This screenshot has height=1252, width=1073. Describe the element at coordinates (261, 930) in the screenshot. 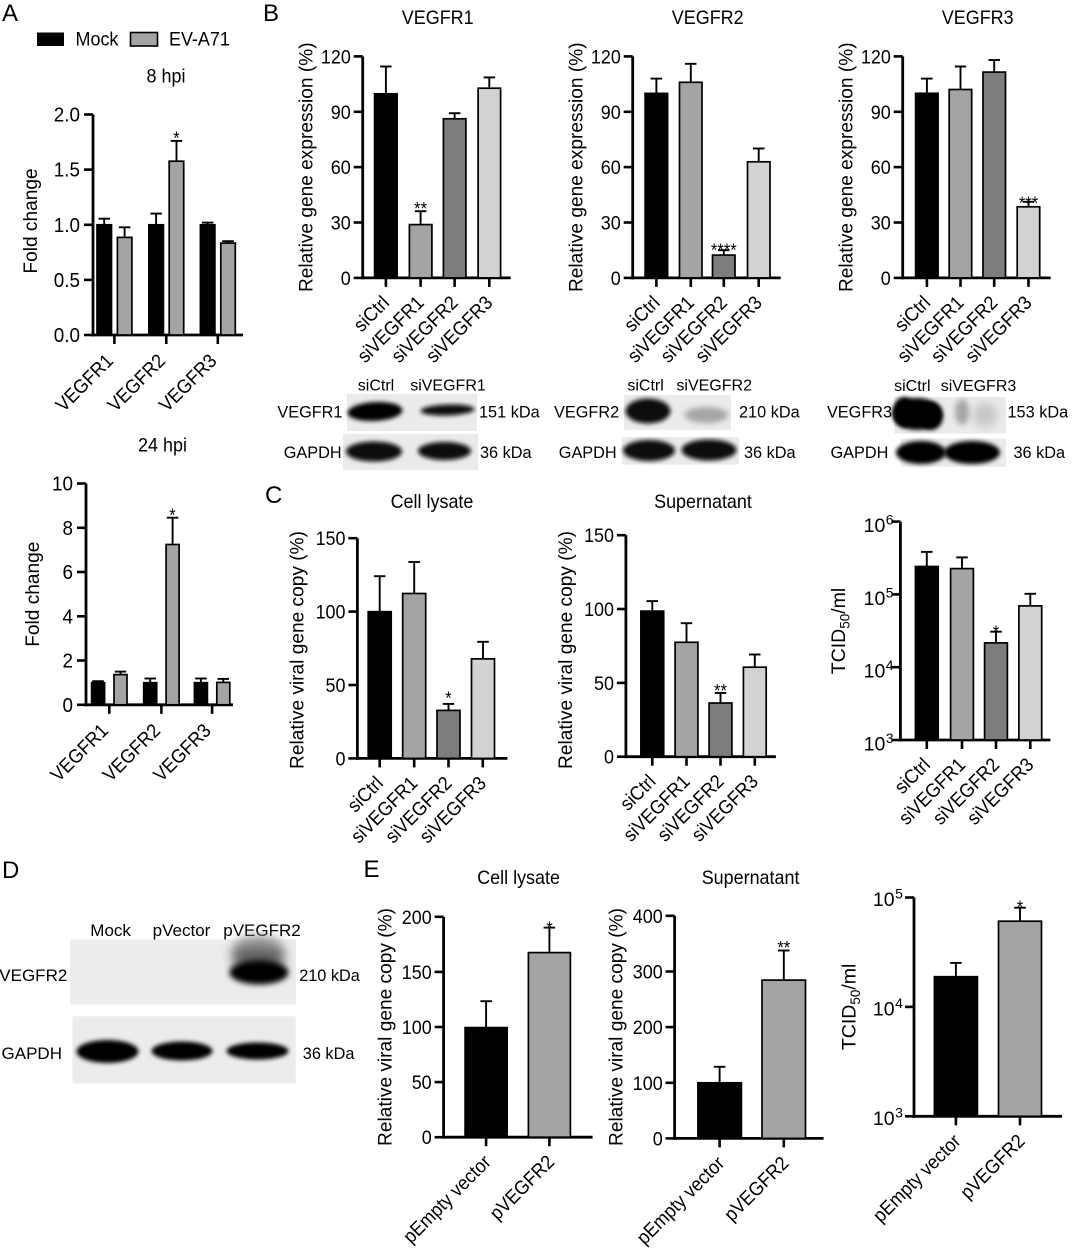

I see `svg-text: pVEGFR2` at that location.